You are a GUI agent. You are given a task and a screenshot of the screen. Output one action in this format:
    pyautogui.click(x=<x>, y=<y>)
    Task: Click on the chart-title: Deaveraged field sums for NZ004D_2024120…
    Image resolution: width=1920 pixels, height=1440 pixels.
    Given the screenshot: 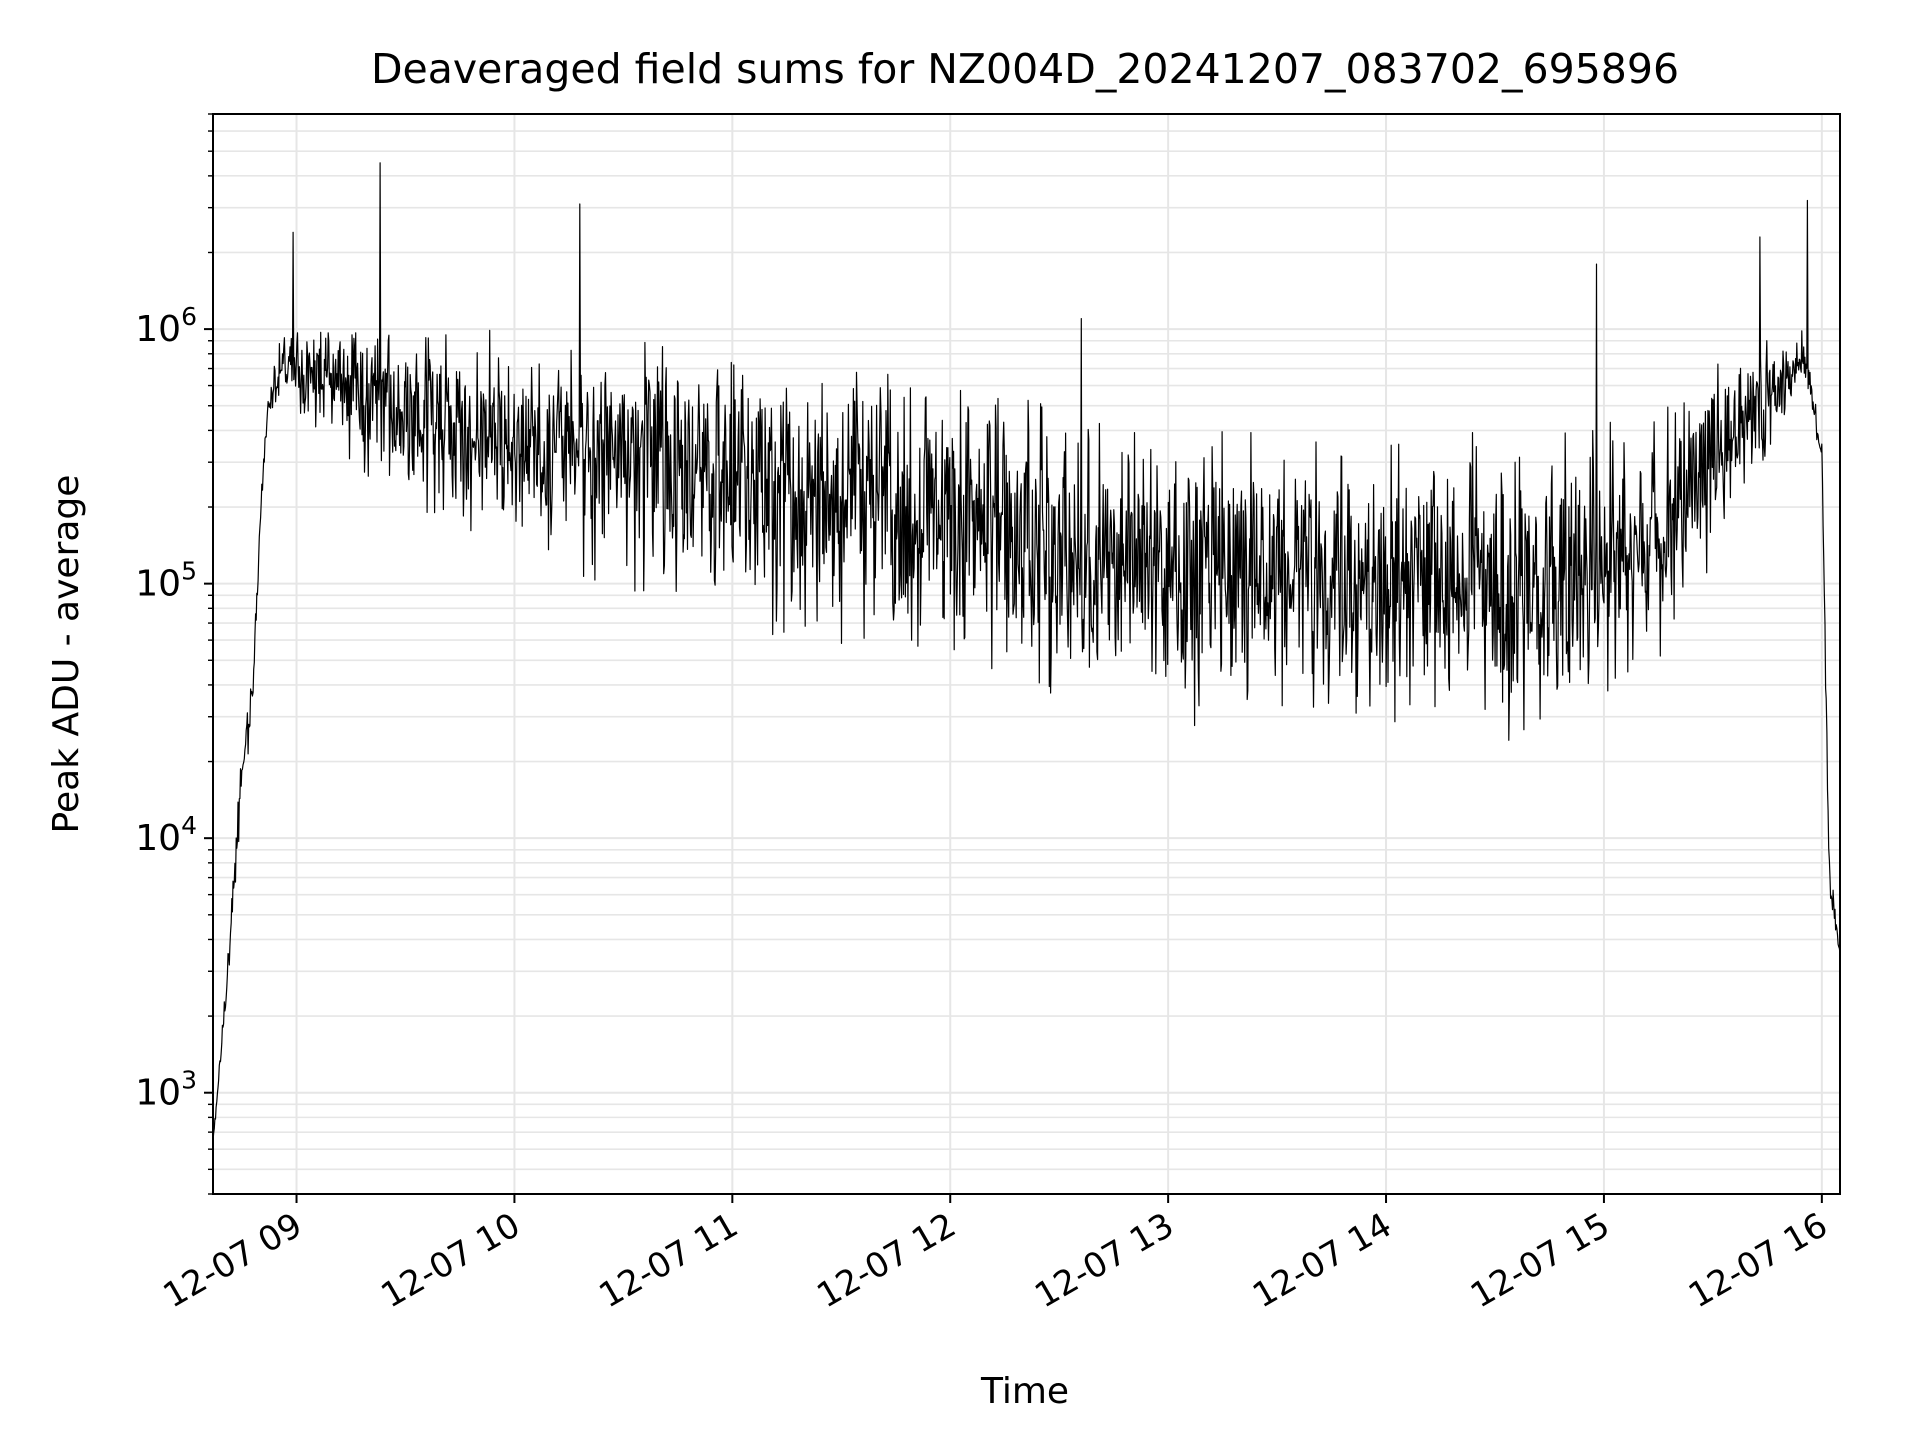 What is the action you would take?
    pyautogui.click(x=1025, y=69)
    